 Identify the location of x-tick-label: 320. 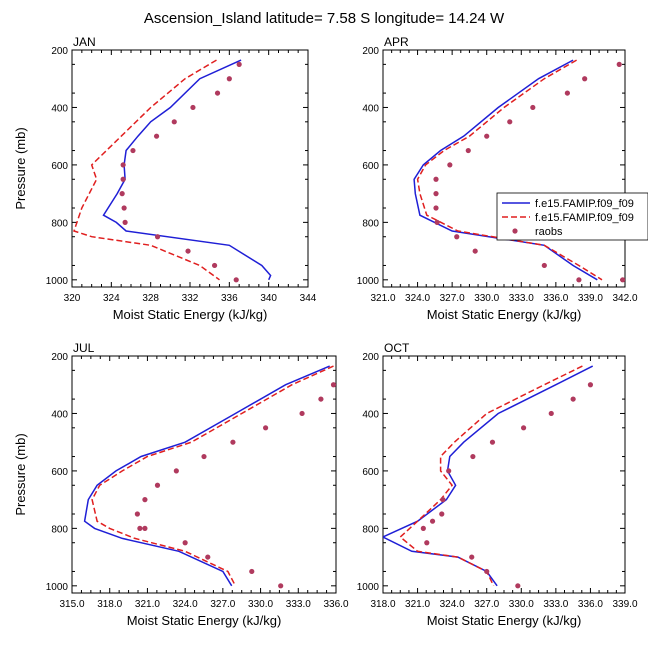
(72, 298).